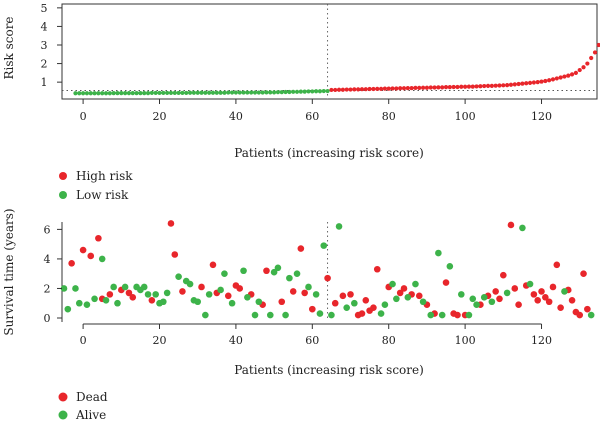  What do you see at coordinates (83, 406) in the screenshot?
I see `status-legend: Dead Alive` at bounding box center [83, 406].